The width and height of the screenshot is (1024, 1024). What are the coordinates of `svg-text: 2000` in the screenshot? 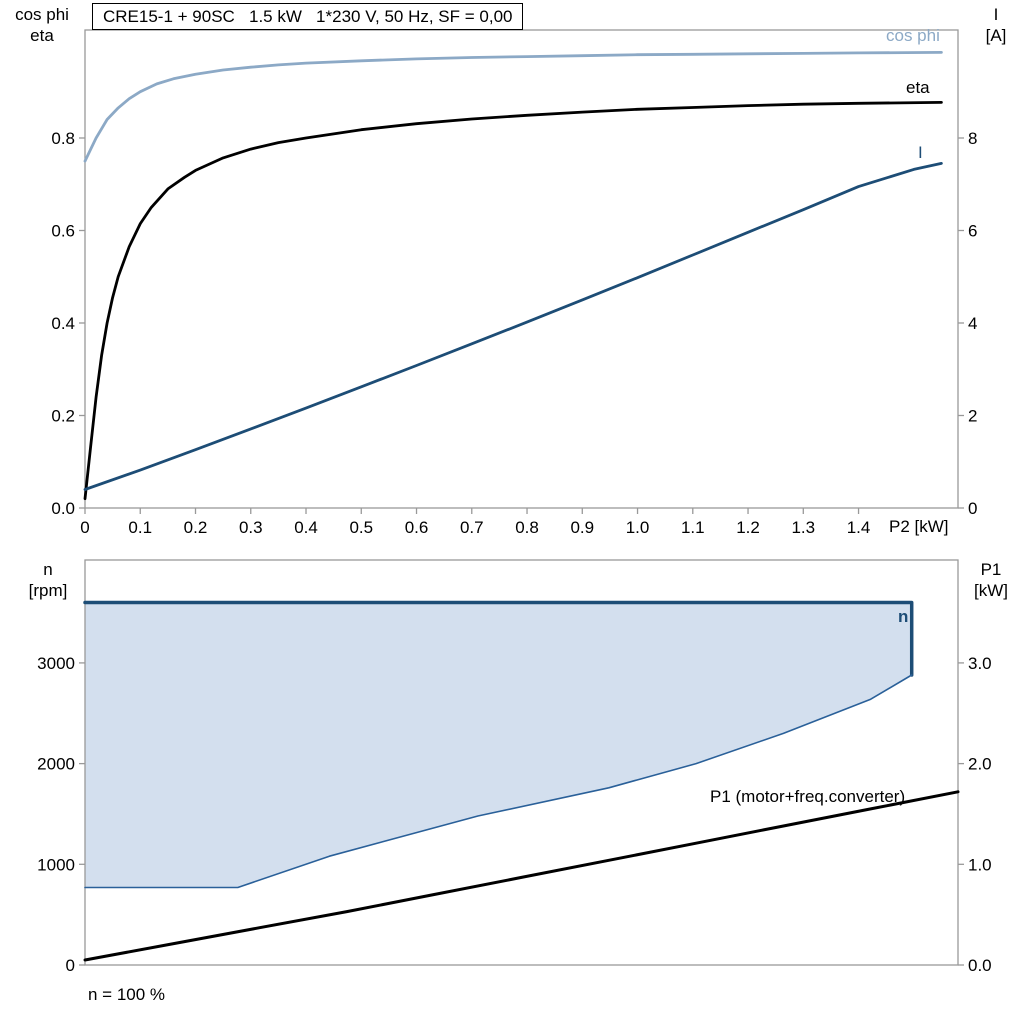 It's located at (56, 764).